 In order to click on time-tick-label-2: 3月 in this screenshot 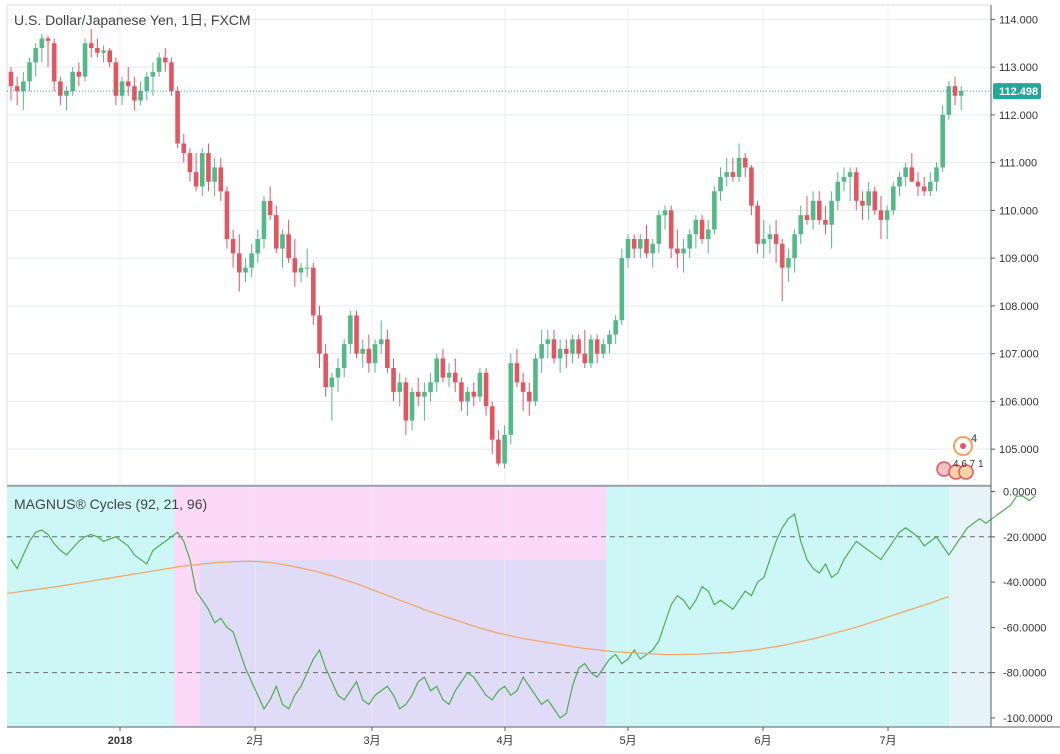, I will do `click(371, 741)`.